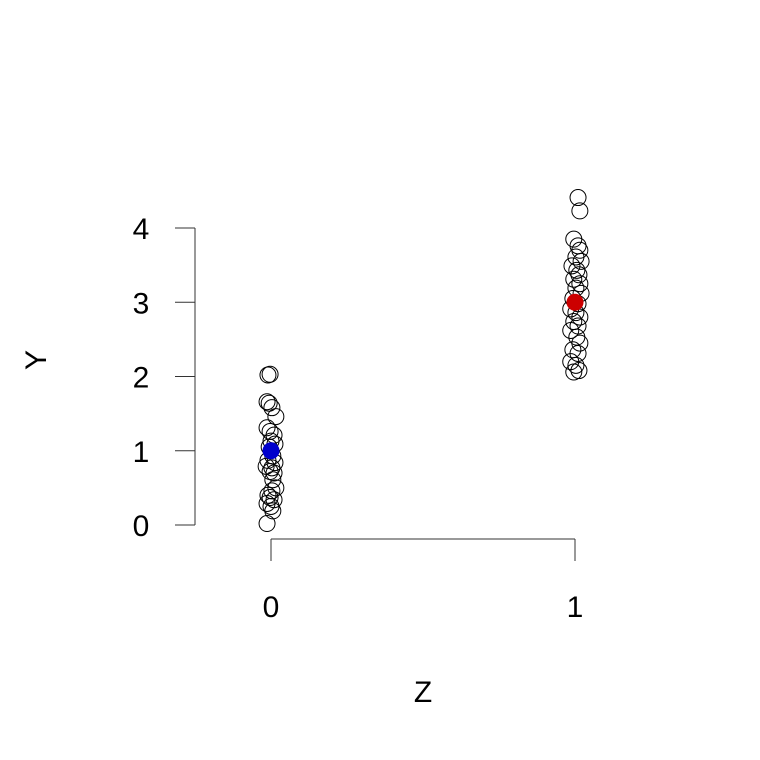 Image resolution: width=760 pixels, height=760 pixels. I want to click on y-axis-ticks: 0 1 2 3 4, so click(164, 378).